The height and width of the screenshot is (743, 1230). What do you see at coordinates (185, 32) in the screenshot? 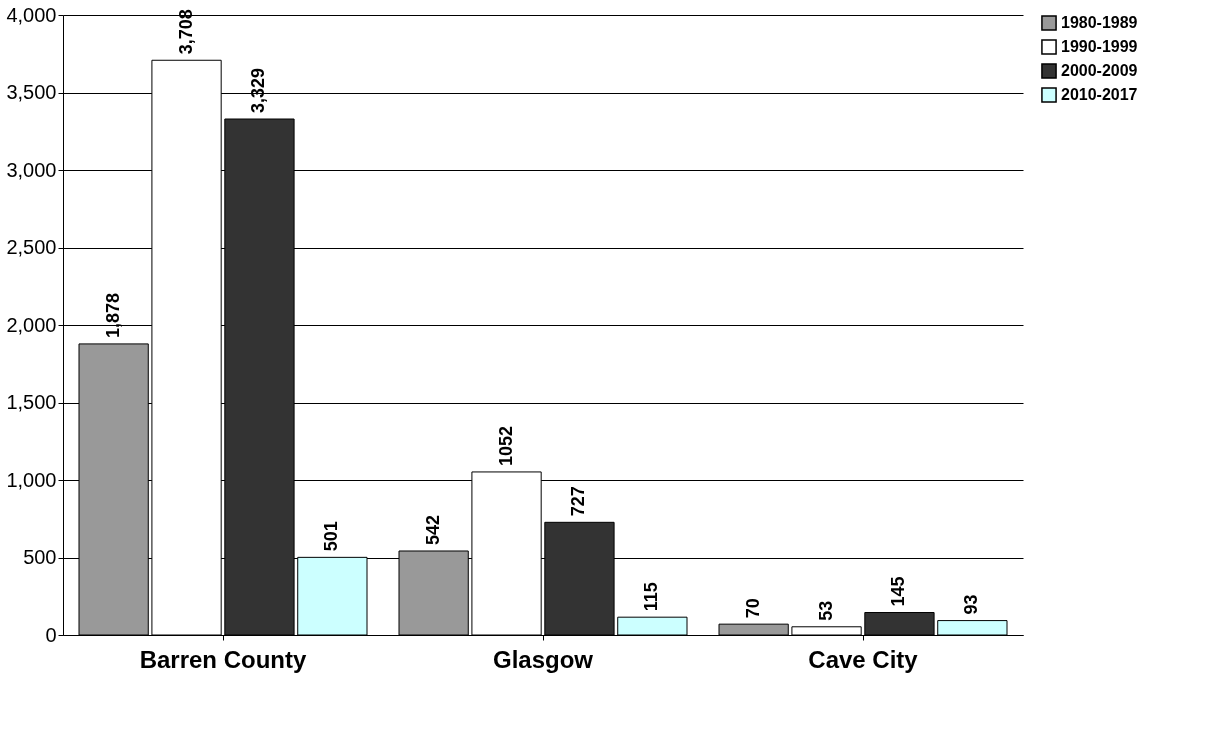
I see `data-label: 3,708` at bounding box center [185, 32].